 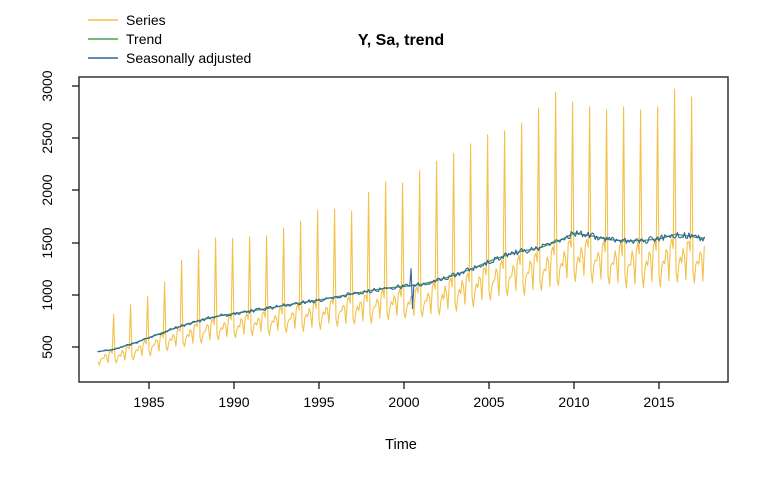 I want to click on x-tick-label: 2010, so click(x=573, y=402).